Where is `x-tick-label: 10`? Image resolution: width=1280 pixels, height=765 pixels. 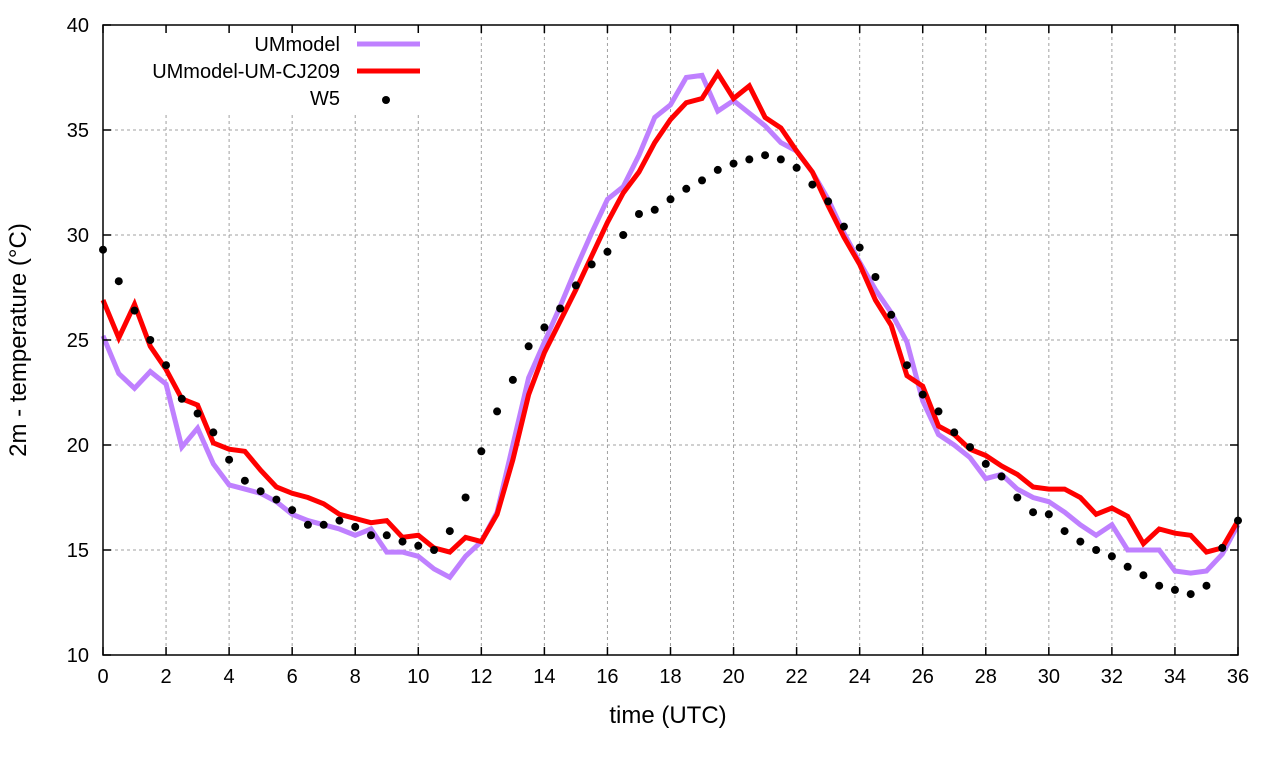 x-tick-label: 10 is located at coordinates (418, 677).